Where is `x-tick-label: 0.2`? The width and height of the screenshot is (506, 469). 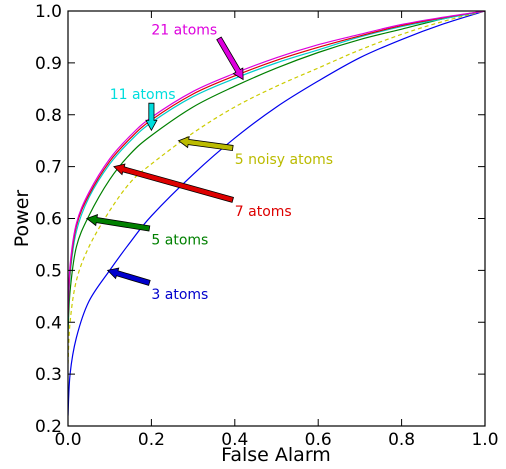 x-tick-label: 0.2 is located at coordinates (151, 440).